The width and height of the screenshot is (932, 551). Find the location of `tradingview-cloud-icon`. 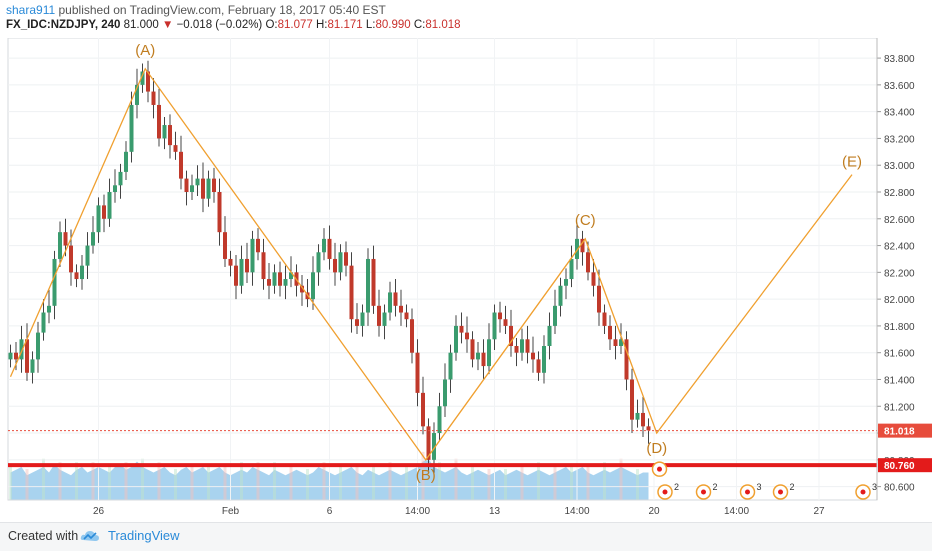

tradingview-cloud-icon is located at coordinates (90, 536).